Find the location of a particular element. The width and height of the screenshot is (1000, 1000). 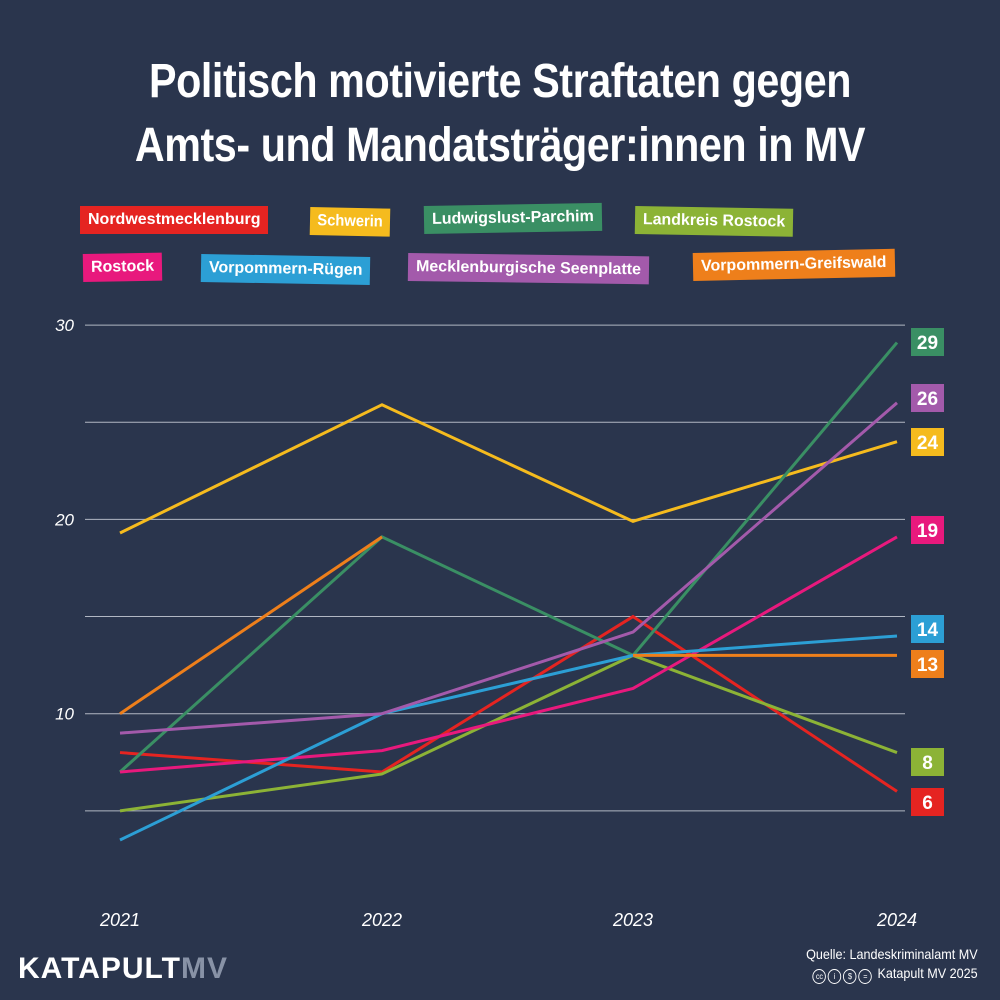

source-text: Quelle: Landeskriminalamt MV is located at coordinates (892, 954).